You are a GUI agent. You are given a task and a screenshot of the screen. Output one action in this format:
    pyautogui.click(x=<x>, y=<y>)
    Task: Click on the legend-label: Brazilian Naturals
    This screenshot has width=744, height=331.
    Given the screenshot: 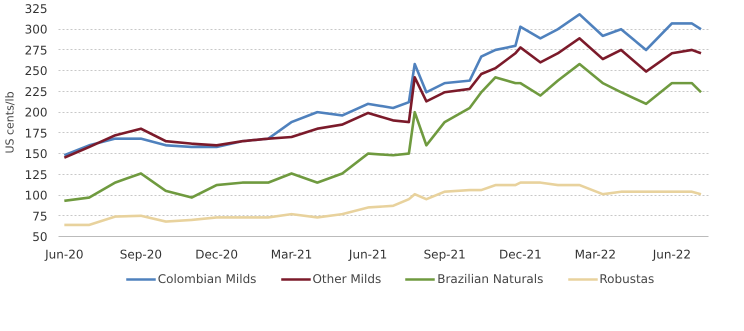 What is the action you would take?
    pyautogui.click(x=490, y=279)
    